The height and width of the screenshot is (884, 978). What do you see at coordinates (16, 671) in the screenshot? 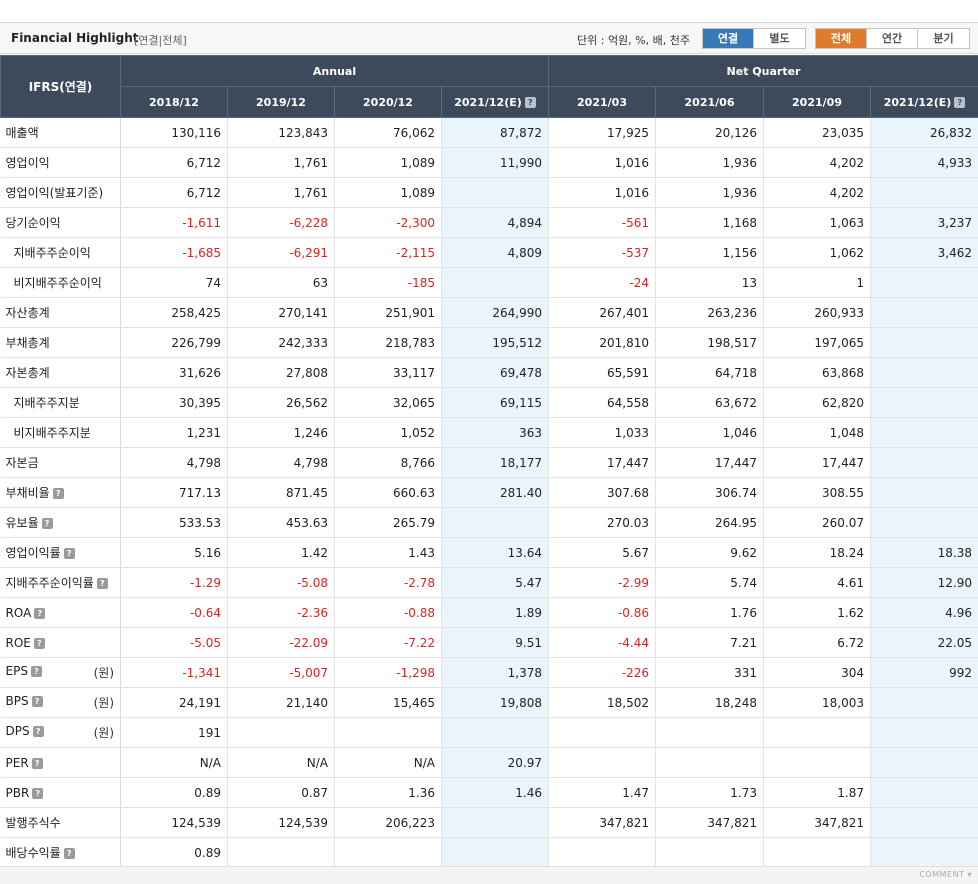
I see `row-label: EPS` at bounding box center [16, 671].